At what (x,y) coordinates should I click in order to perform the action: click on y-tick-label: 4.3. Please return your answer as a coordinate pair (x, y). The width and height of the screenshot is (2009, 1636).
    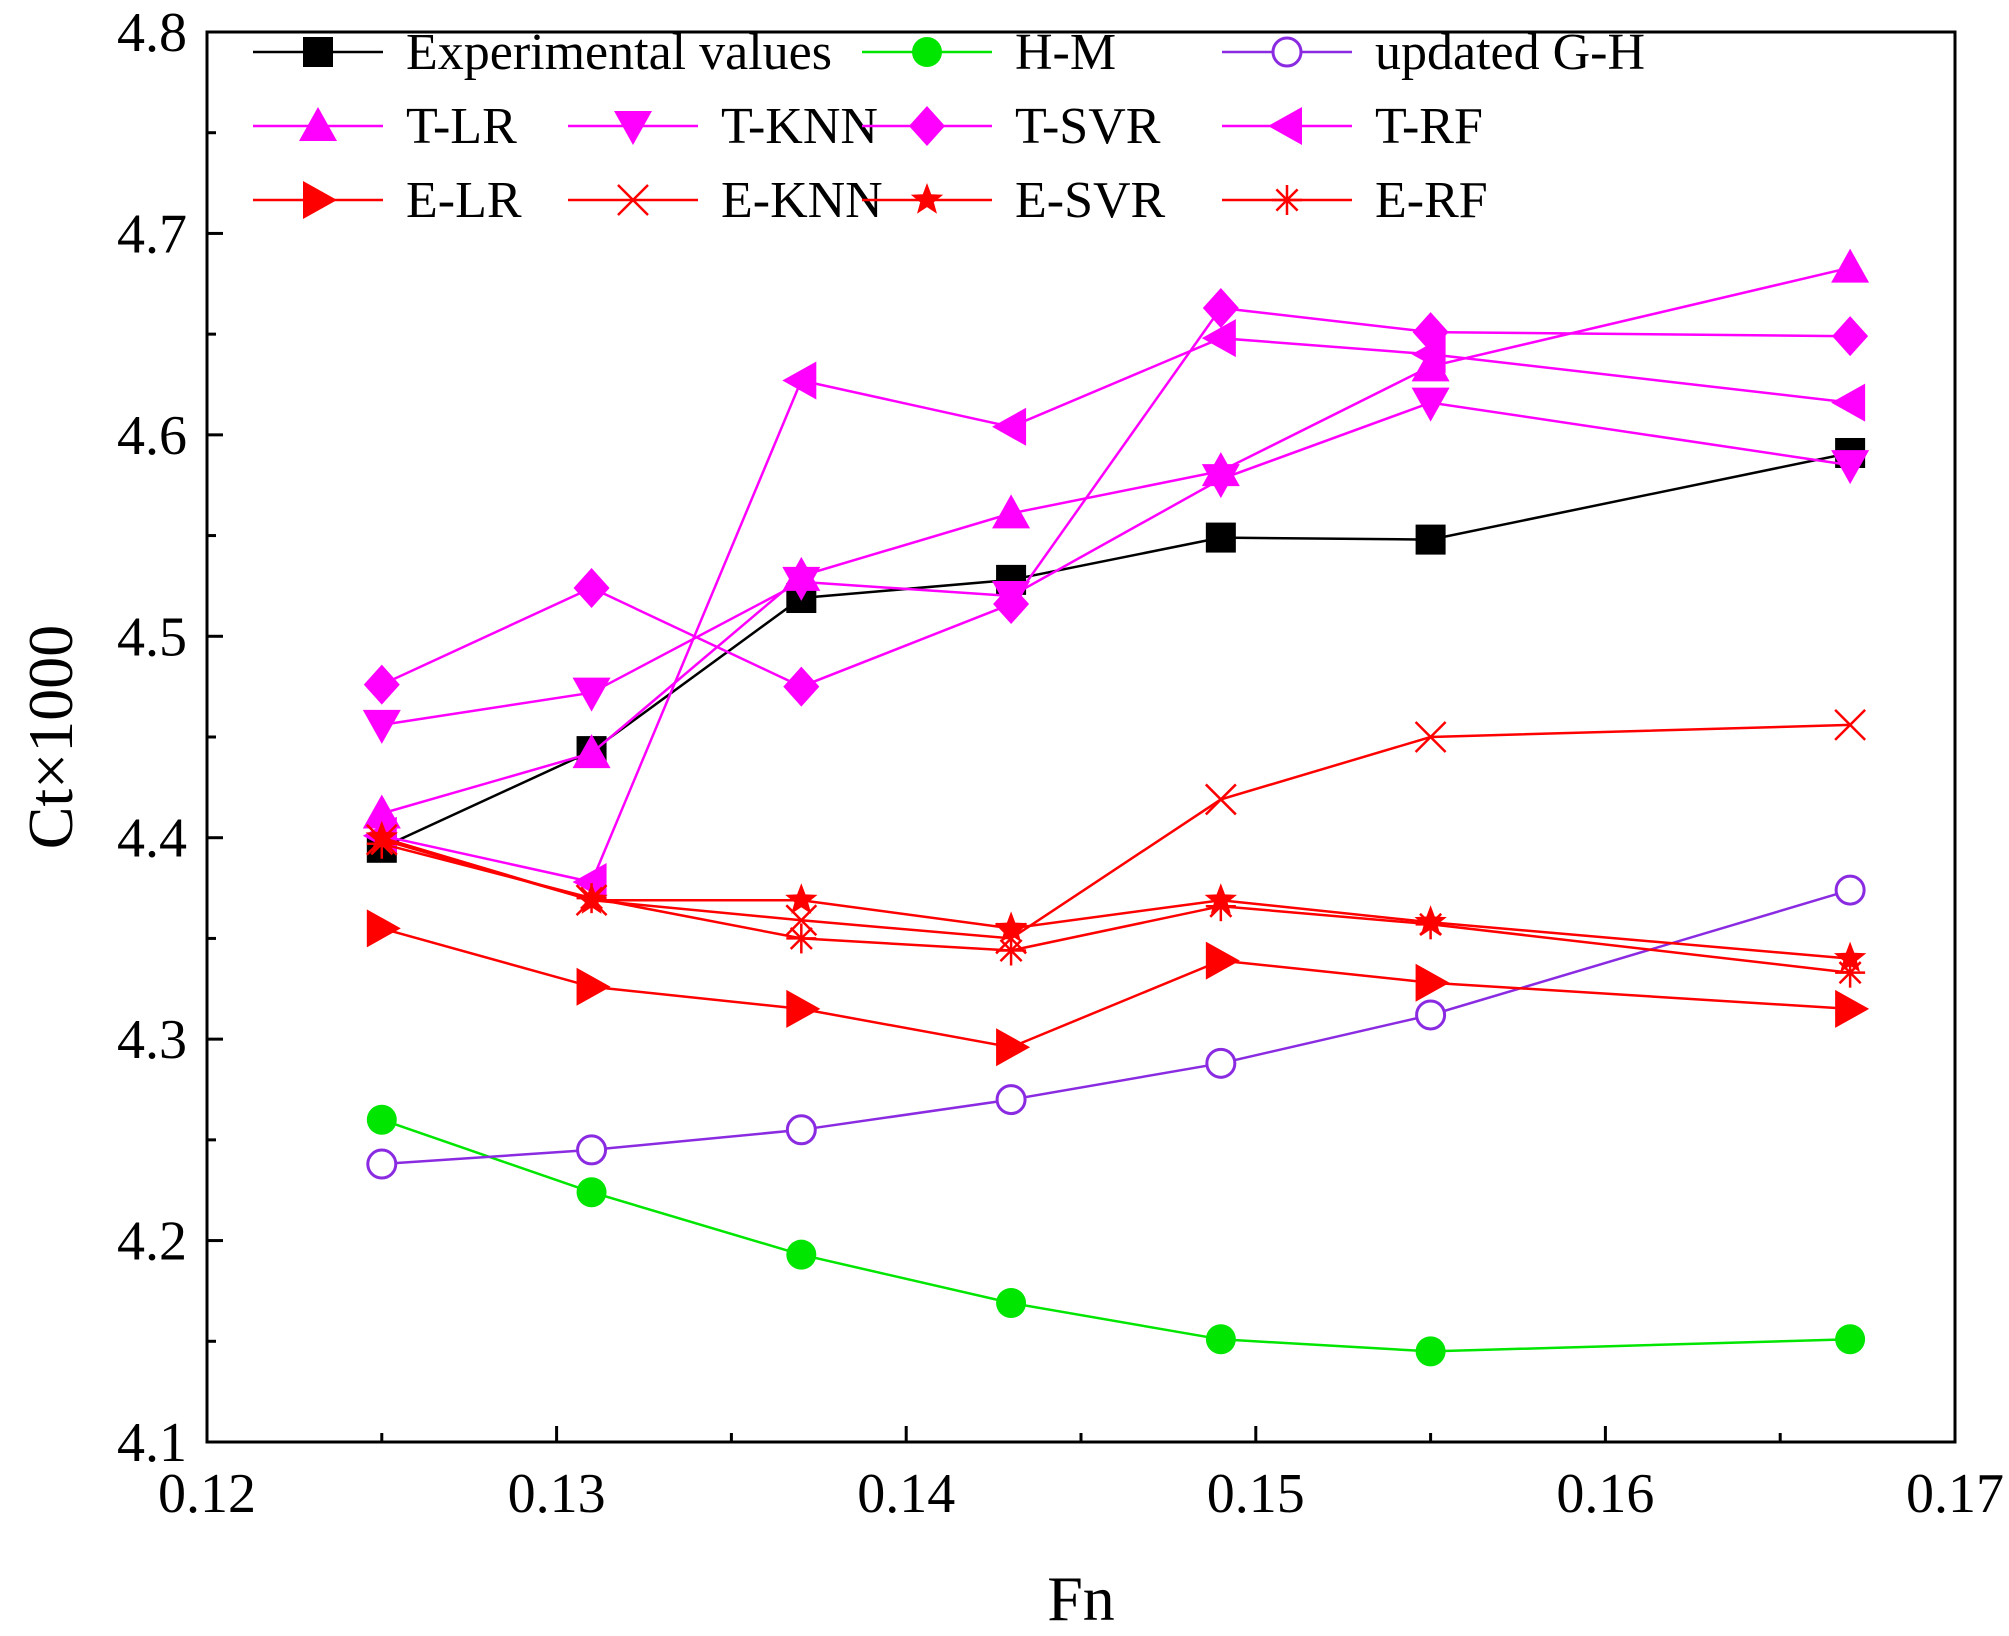
    Looking at the image, I should click on (152, 1040).